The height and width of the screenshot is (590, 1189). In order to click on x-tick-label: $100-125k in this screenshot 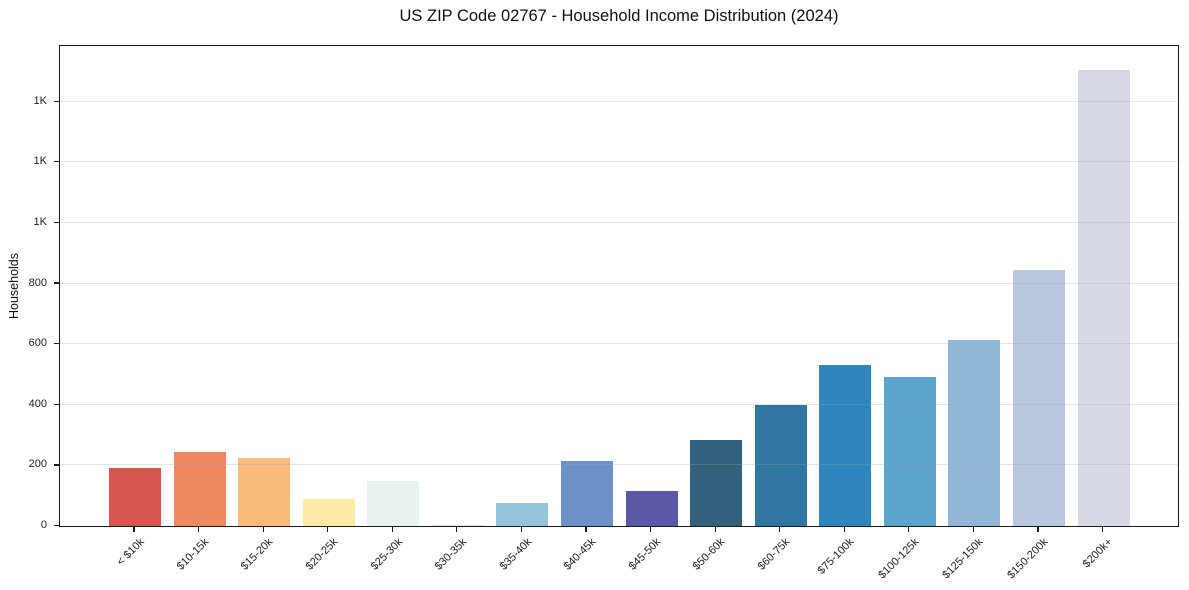, I will do `click(899, 559)`.